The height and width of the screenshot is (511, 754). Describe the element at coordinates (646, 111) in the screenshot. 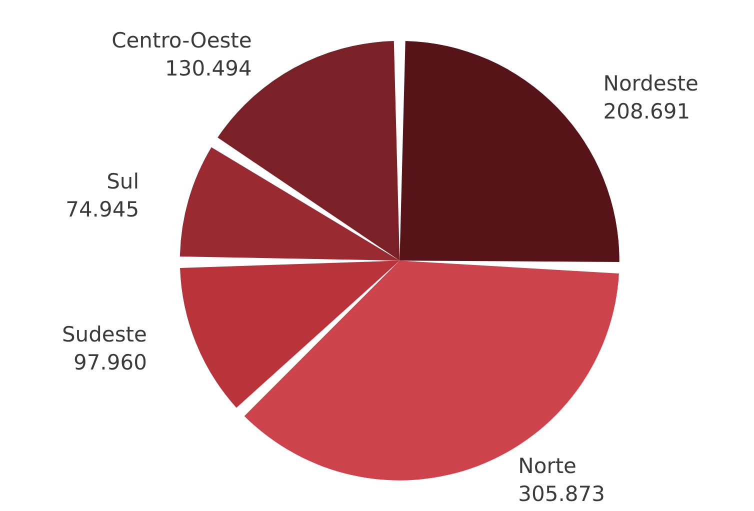

I see `data-label: 208.691` at that location.